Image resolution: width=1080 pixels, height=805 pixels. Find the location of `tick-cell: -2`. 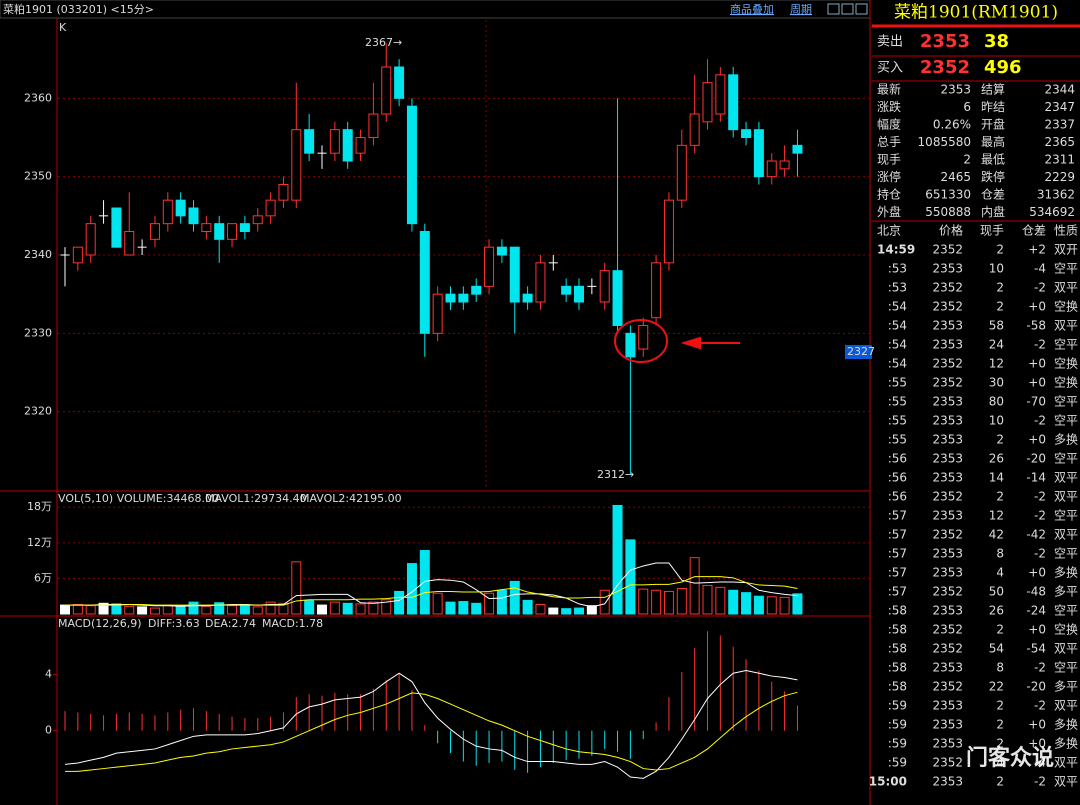

tick-cell: -2 is located at coordinates (1040, 554).